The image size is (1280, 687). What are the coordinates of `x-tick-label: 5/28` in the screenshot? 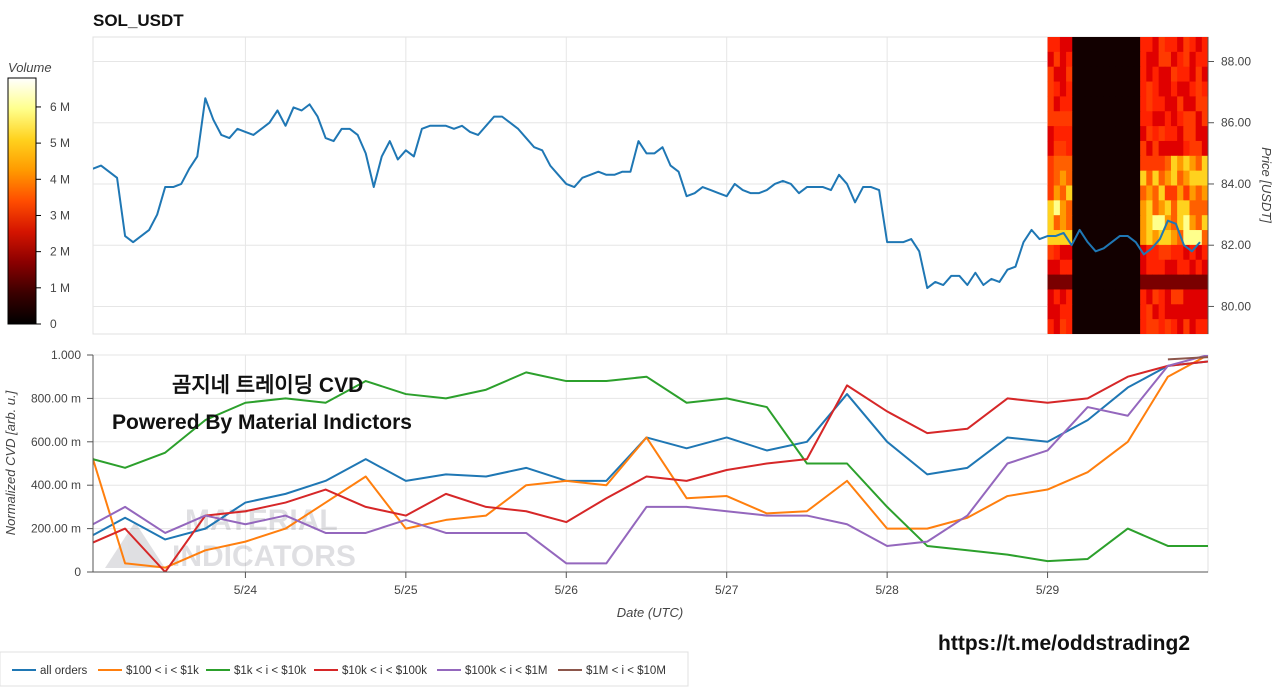 It's located at (887, 590).